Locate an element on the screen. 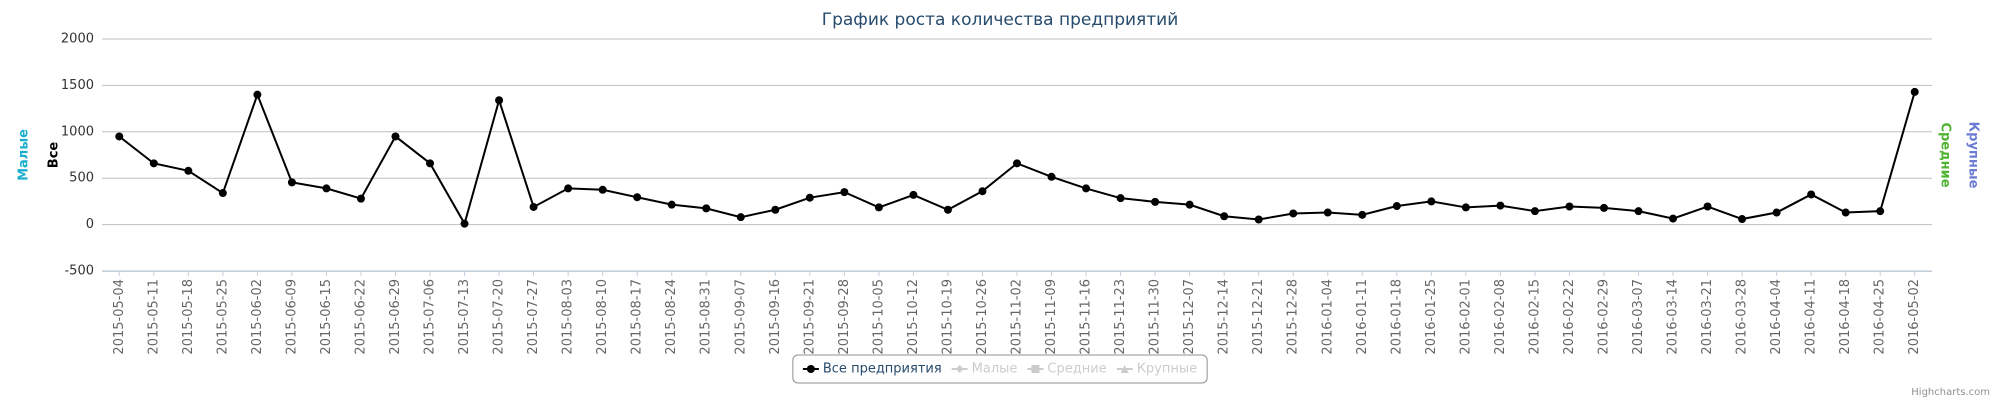 The width and height of the screenshot is (2000, 400). x-tick-label: 2016-04-11 is located at coordinates (1811, 317).